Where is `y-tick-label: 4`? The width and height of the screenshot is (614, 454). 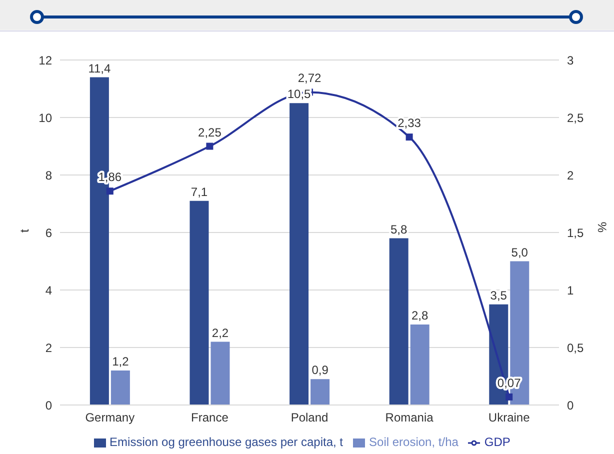
y-tick-label: 4 is located at coordinates (48, 290).